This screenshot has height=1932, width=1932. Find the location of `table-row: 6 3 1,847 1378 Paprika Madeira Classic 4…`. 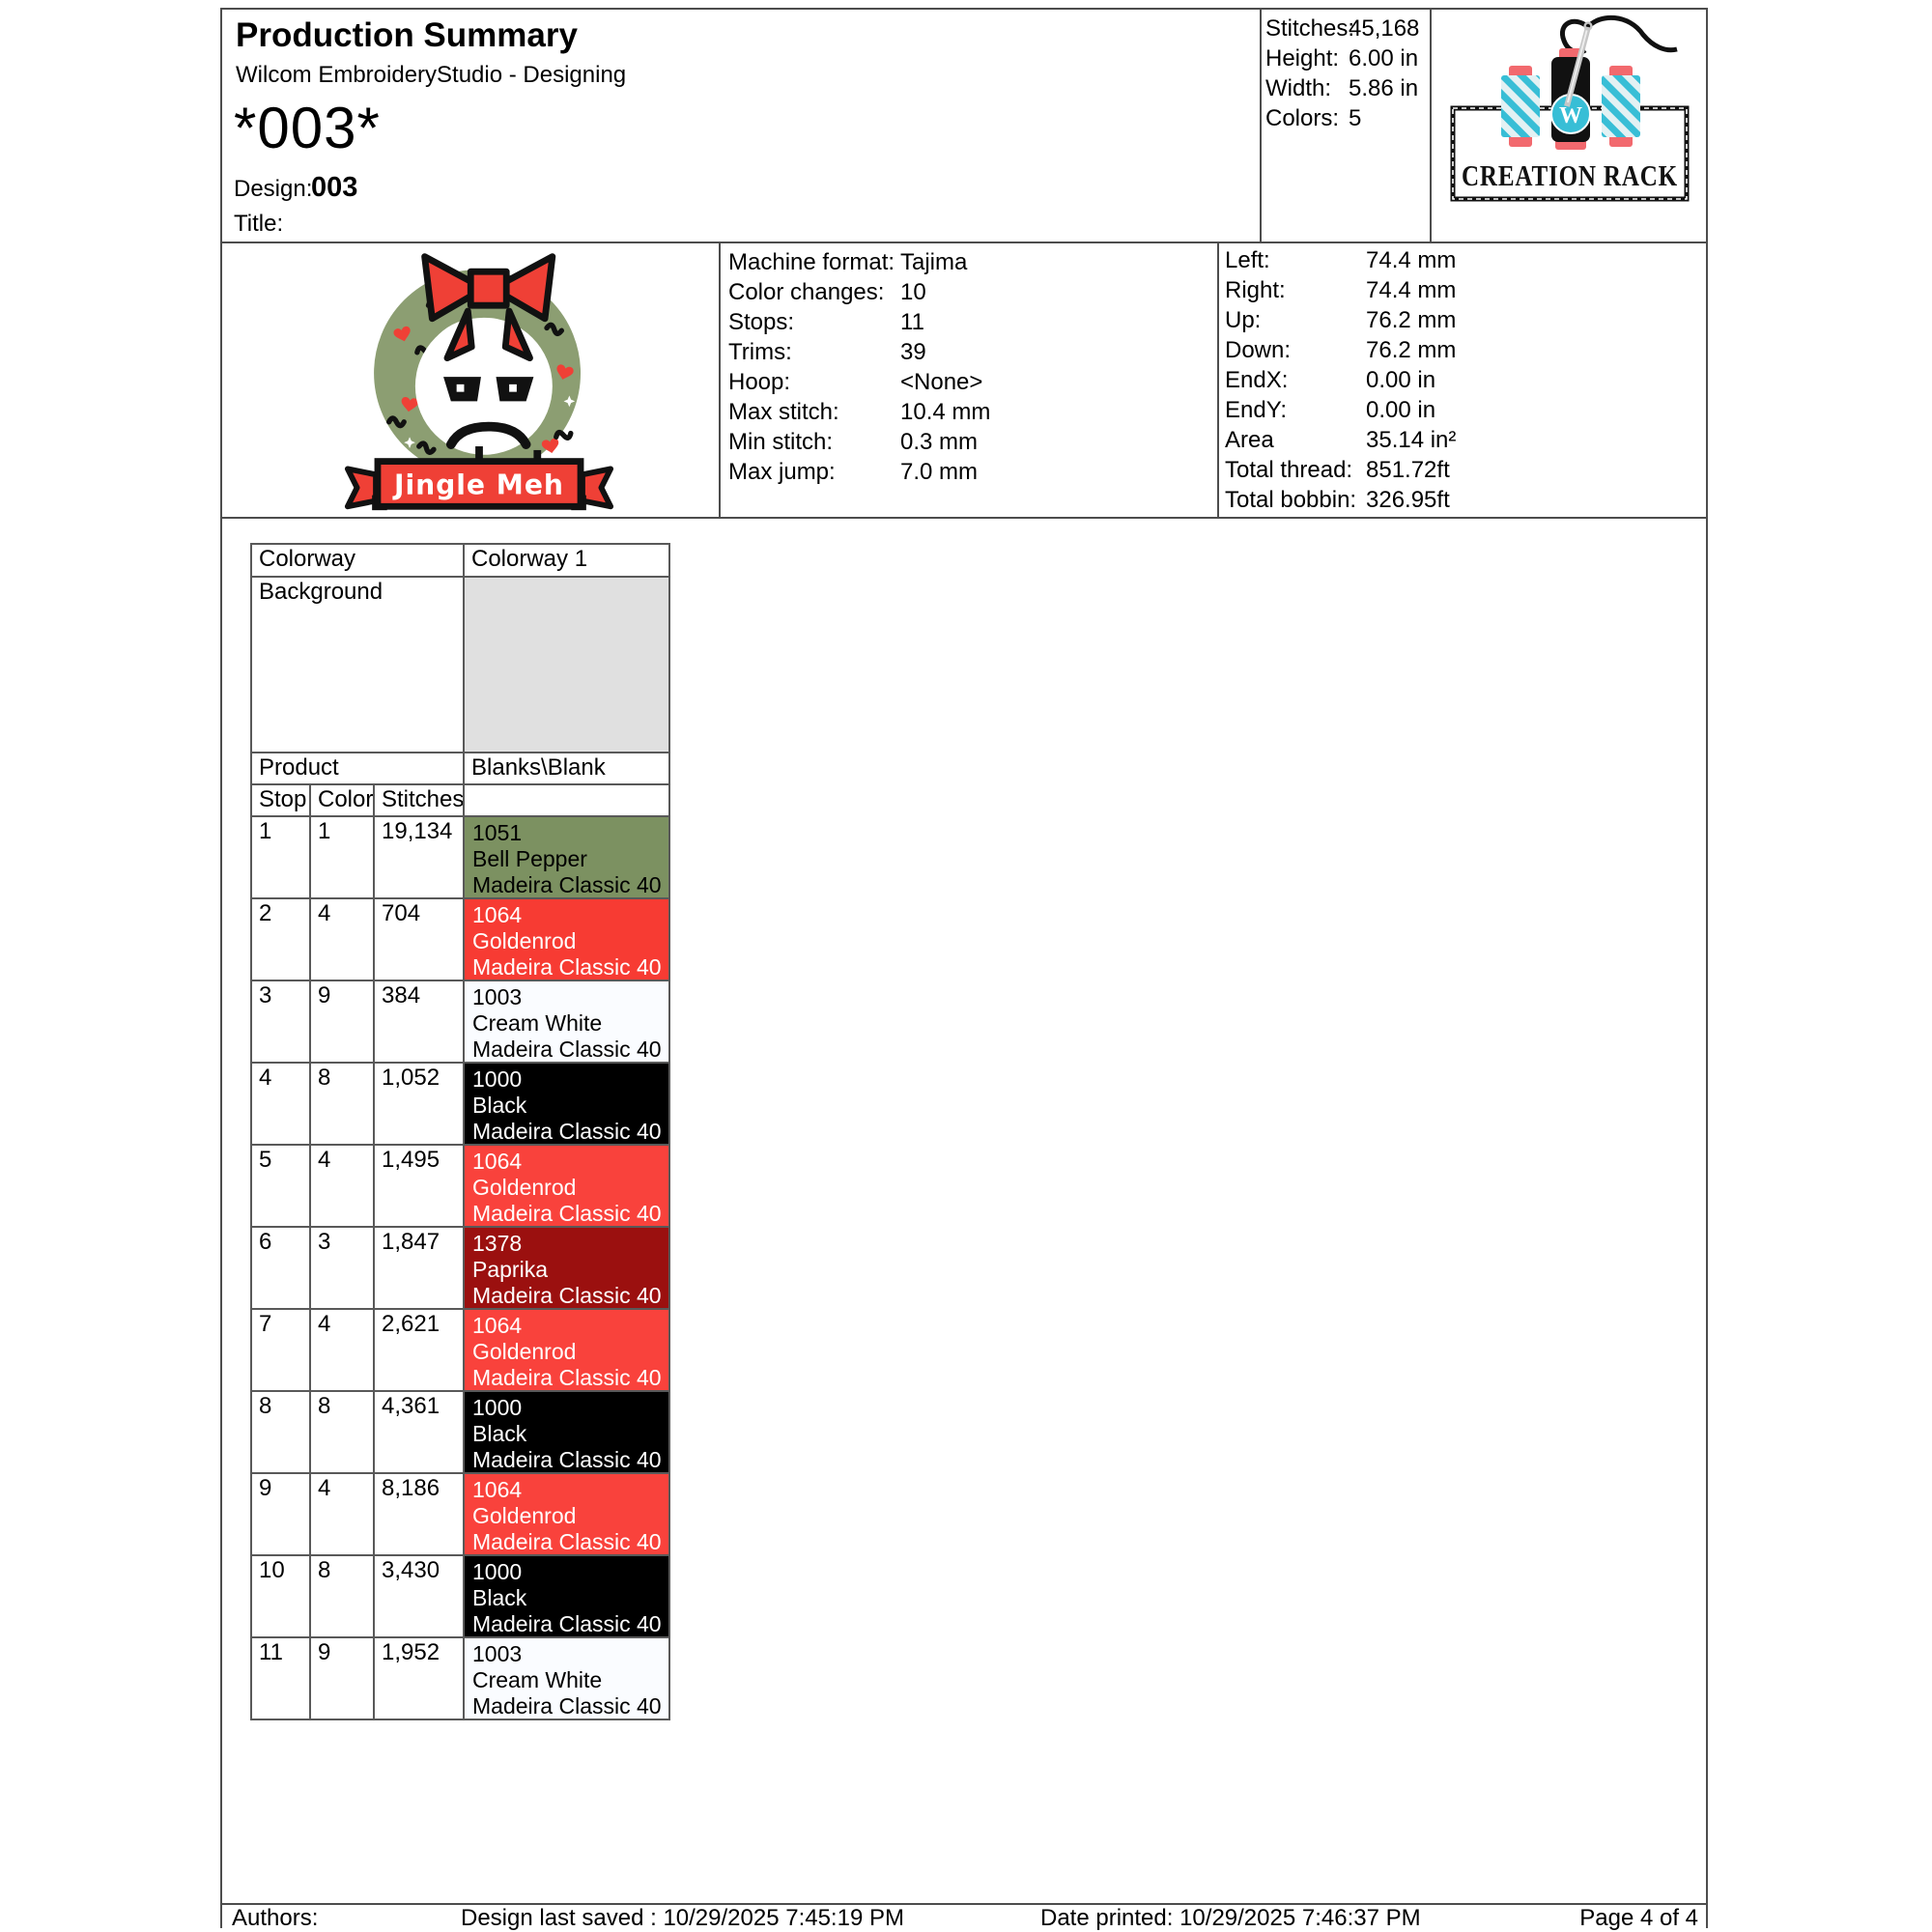

table-row: 6 3 1,847 1378 Paprika Madeira Classic 4… is located at coordinates (461, 1269).